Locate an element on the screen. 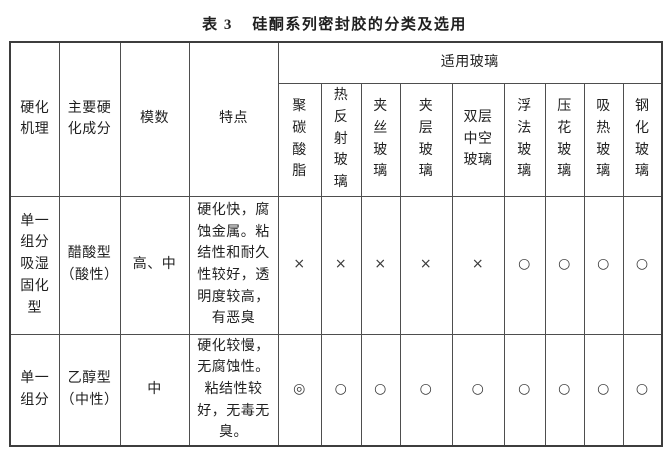 Image resolution: width=669 pixels, height=473 pixels. header-features: 特点 is located at coordinates (233, 119).